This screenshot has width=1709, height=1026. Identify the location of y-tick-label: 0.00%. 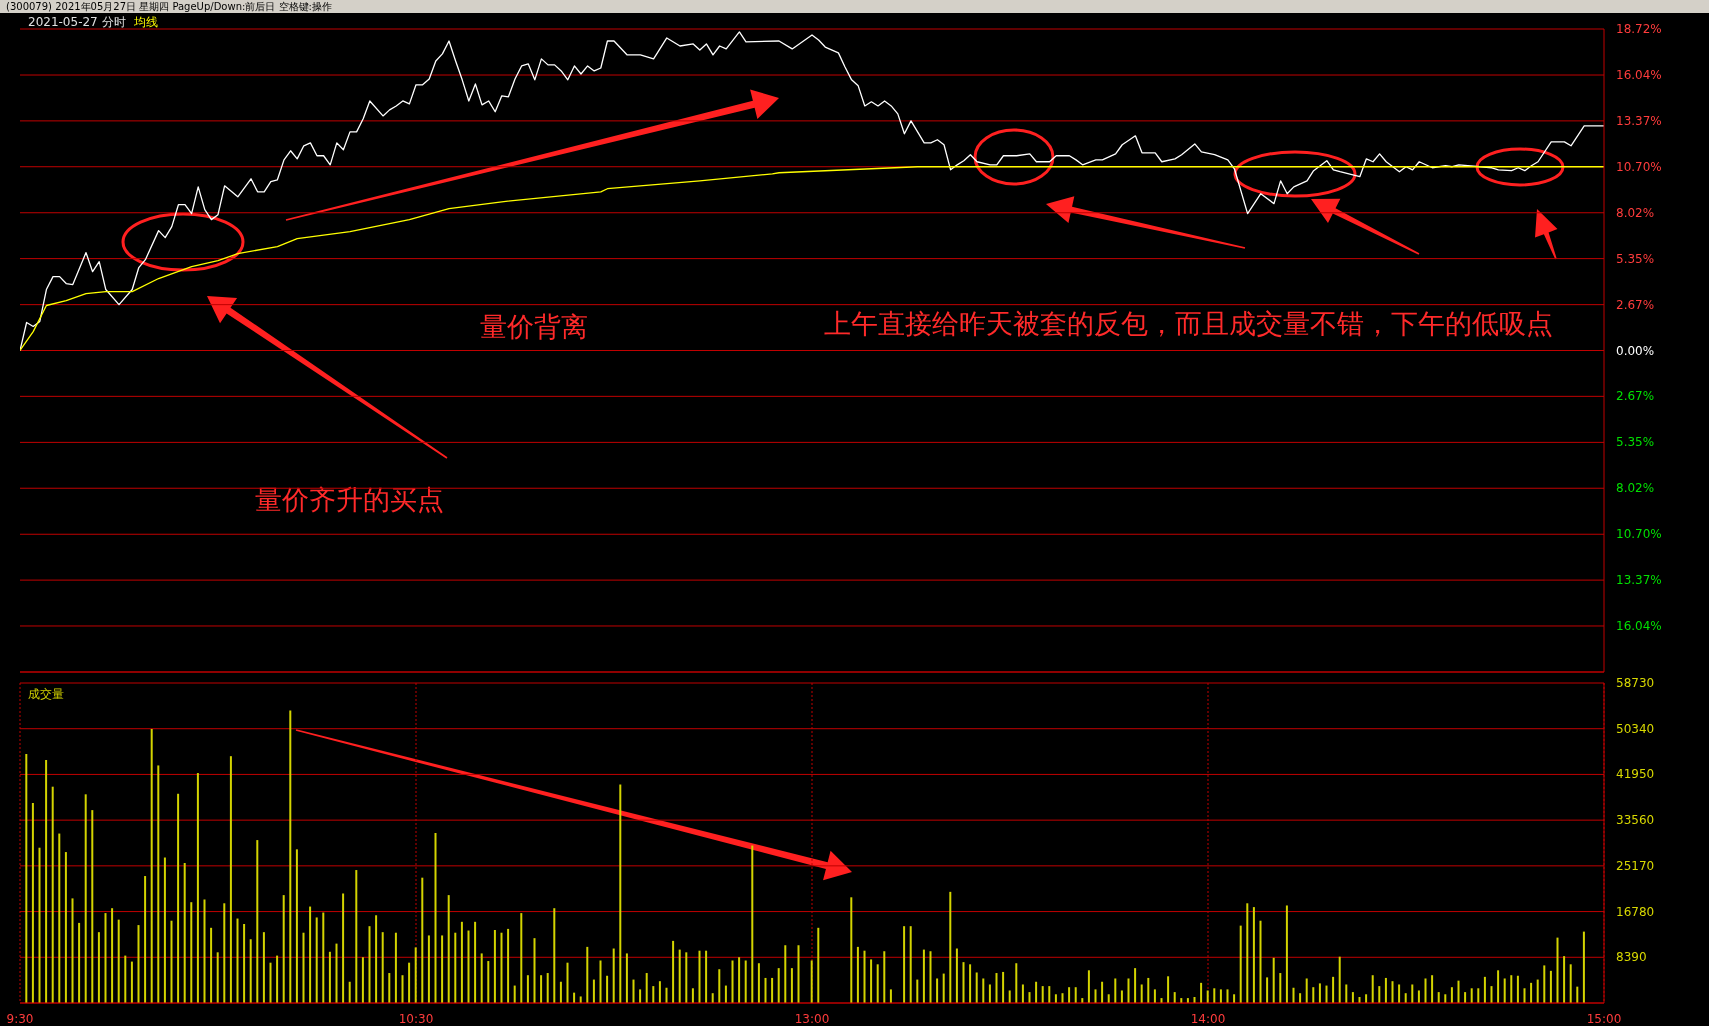
(1635, 350).